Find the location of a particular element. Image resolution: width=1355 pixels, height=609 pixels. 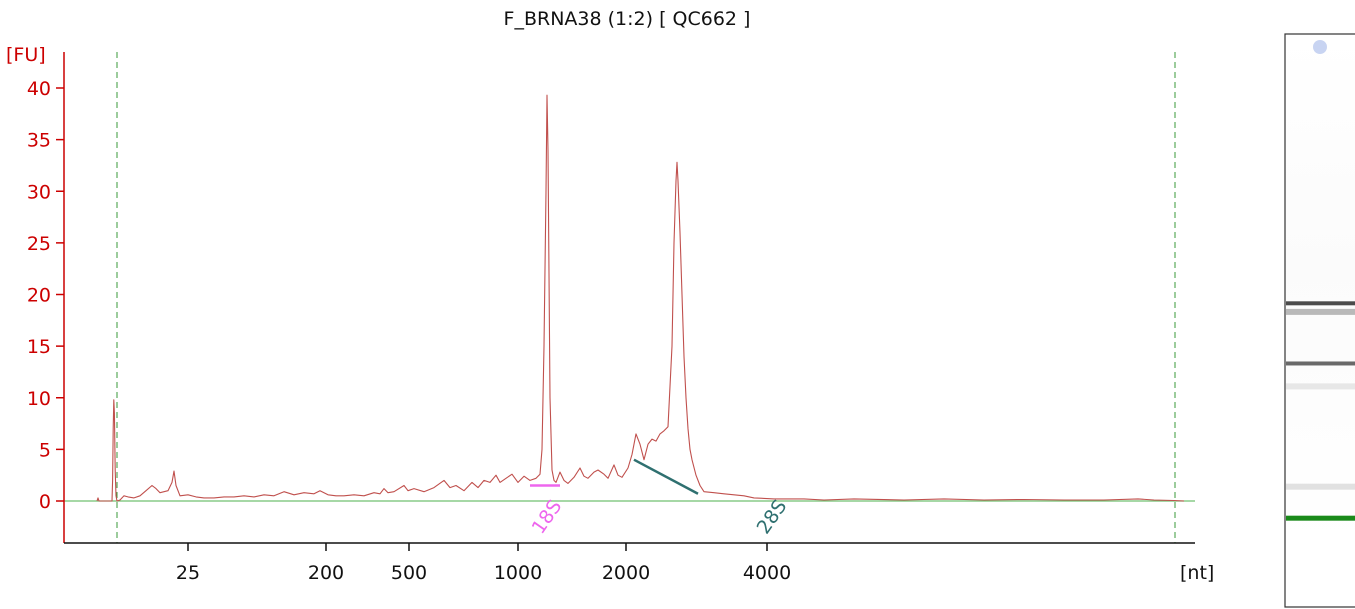

peak-18s-label: 18S is located at coordinates (547, 517).